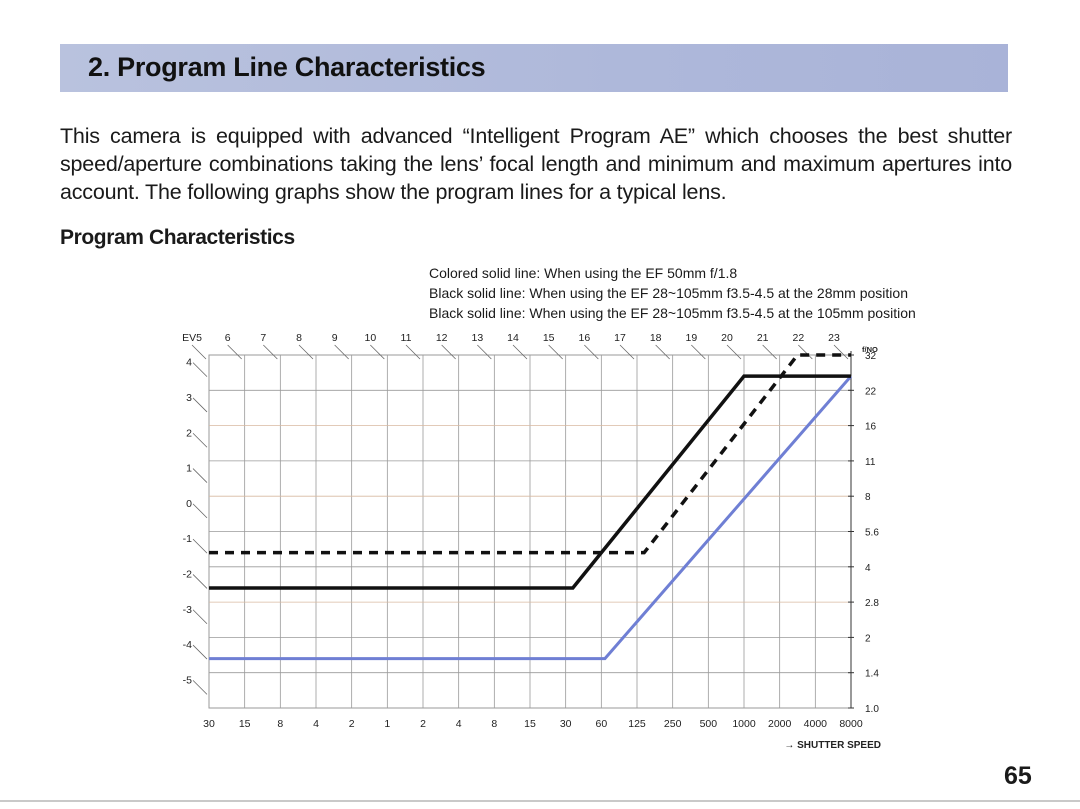  I want to click on shutter-speed-label: 1, so click(387, 724).